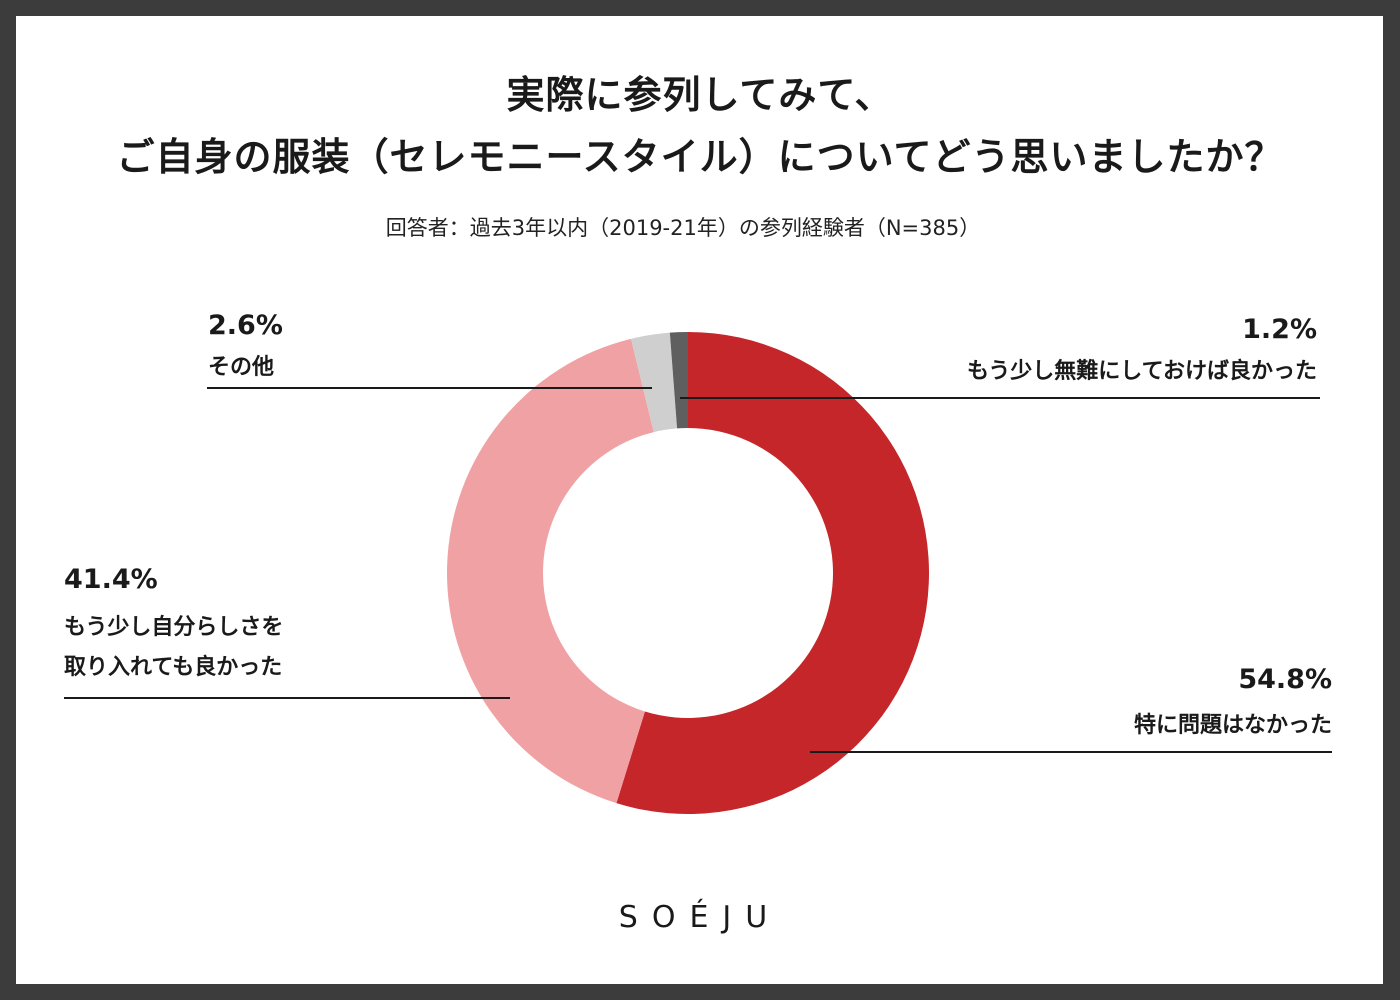 The image size is (1400, 1000). Describe the element at coordinates (654, 382) in the screenshot. I see `slice-sonota` at that location.